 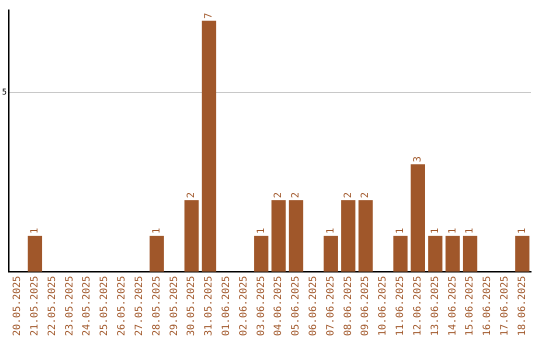 What do you see at coordinates (418, 306) in the screenshot?
I see `x-tick-label: 12.06.2025` at bounding box center [418, 306].